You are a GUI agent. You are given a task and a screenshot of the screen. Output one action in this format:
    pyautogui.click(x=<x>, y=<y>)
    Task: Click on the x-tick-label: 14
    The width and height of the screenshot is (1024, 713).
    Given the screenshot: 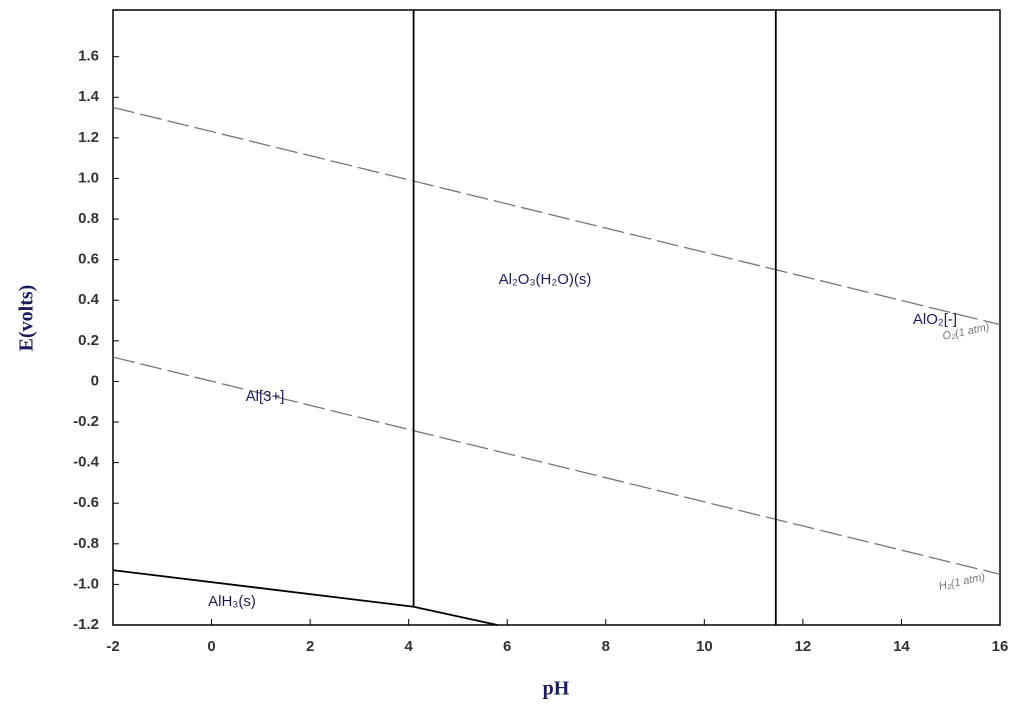 What is the action you would take?
    pyautogui.click(x=901, y=646)
    